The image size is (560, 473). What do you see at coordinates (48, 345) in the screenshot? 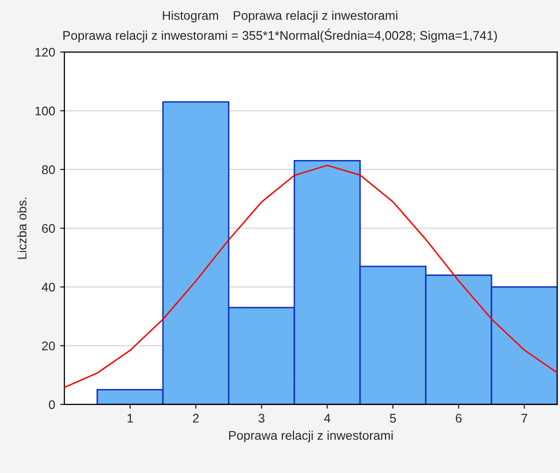
I see `y-tick-label: 20` at bounding box center [48, 345].